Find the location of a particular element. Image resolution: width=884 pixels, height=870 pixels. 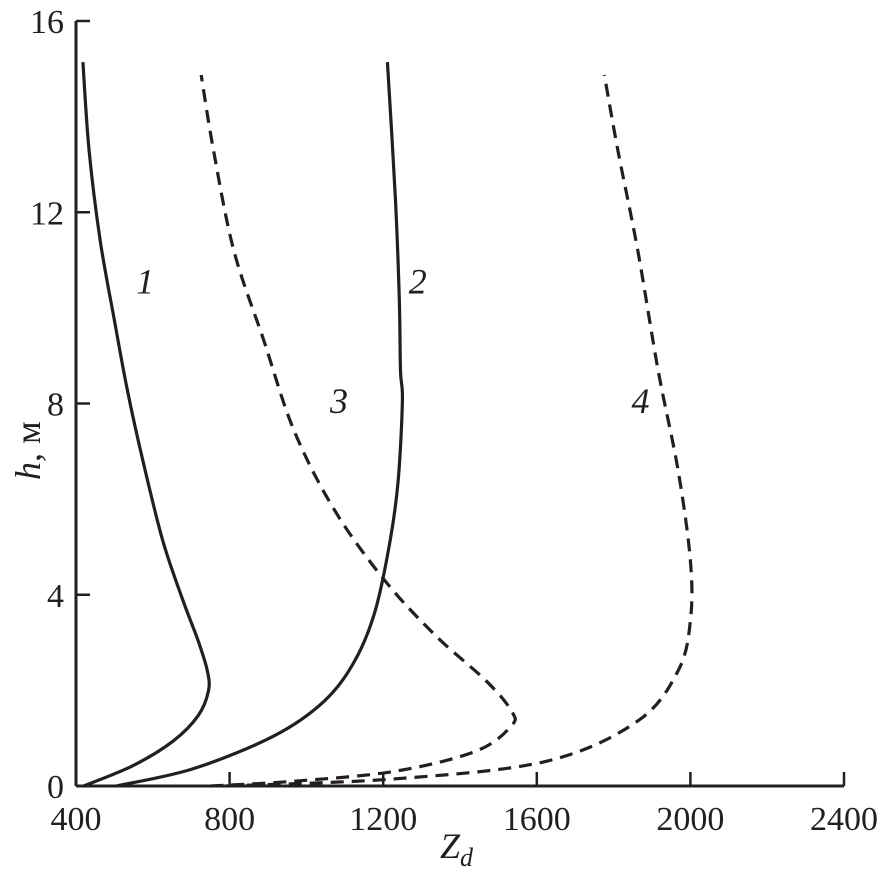

y-tick-label: 0 is located at coordinates (55, 787).